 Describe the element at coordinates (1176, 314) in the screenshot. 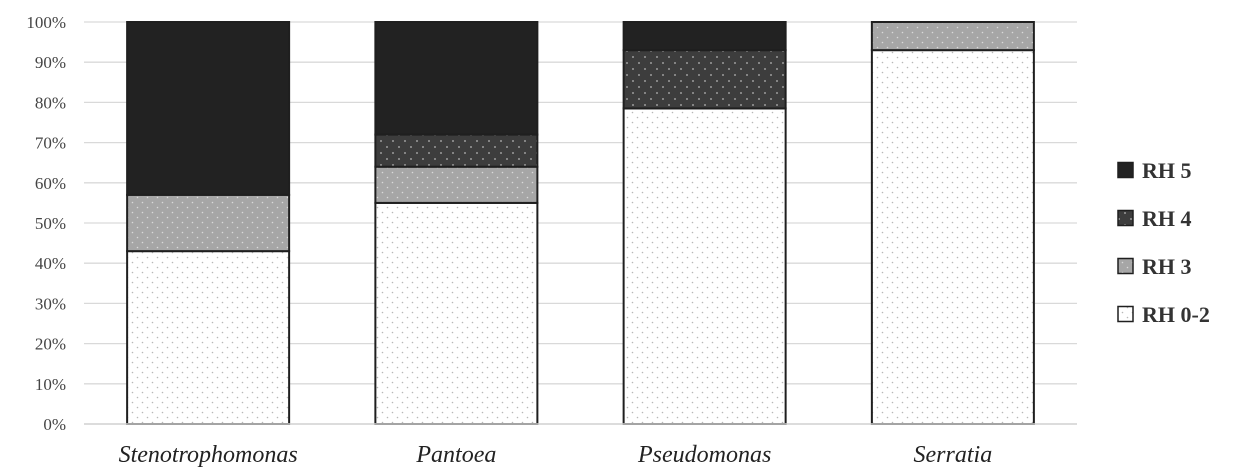

I see `legend-label-rh-0-2: RH 0-2` at that location.